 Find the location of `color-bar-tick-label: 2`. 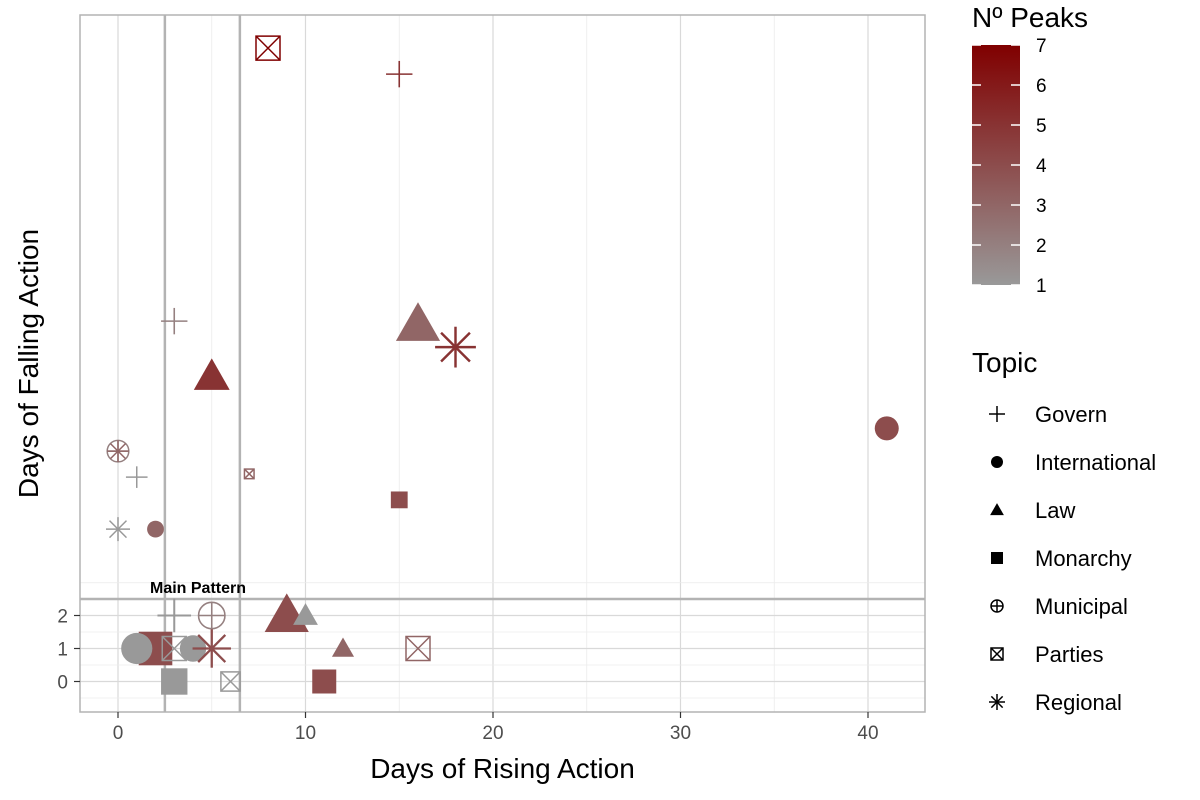

color-bar-tick-label: 2 is located at coordinates (1041, 246).